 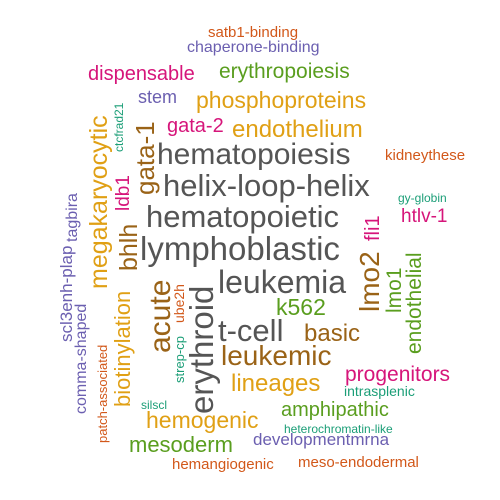 I want to click on word-gata-1: gata-1, so click(x=145, y=158).